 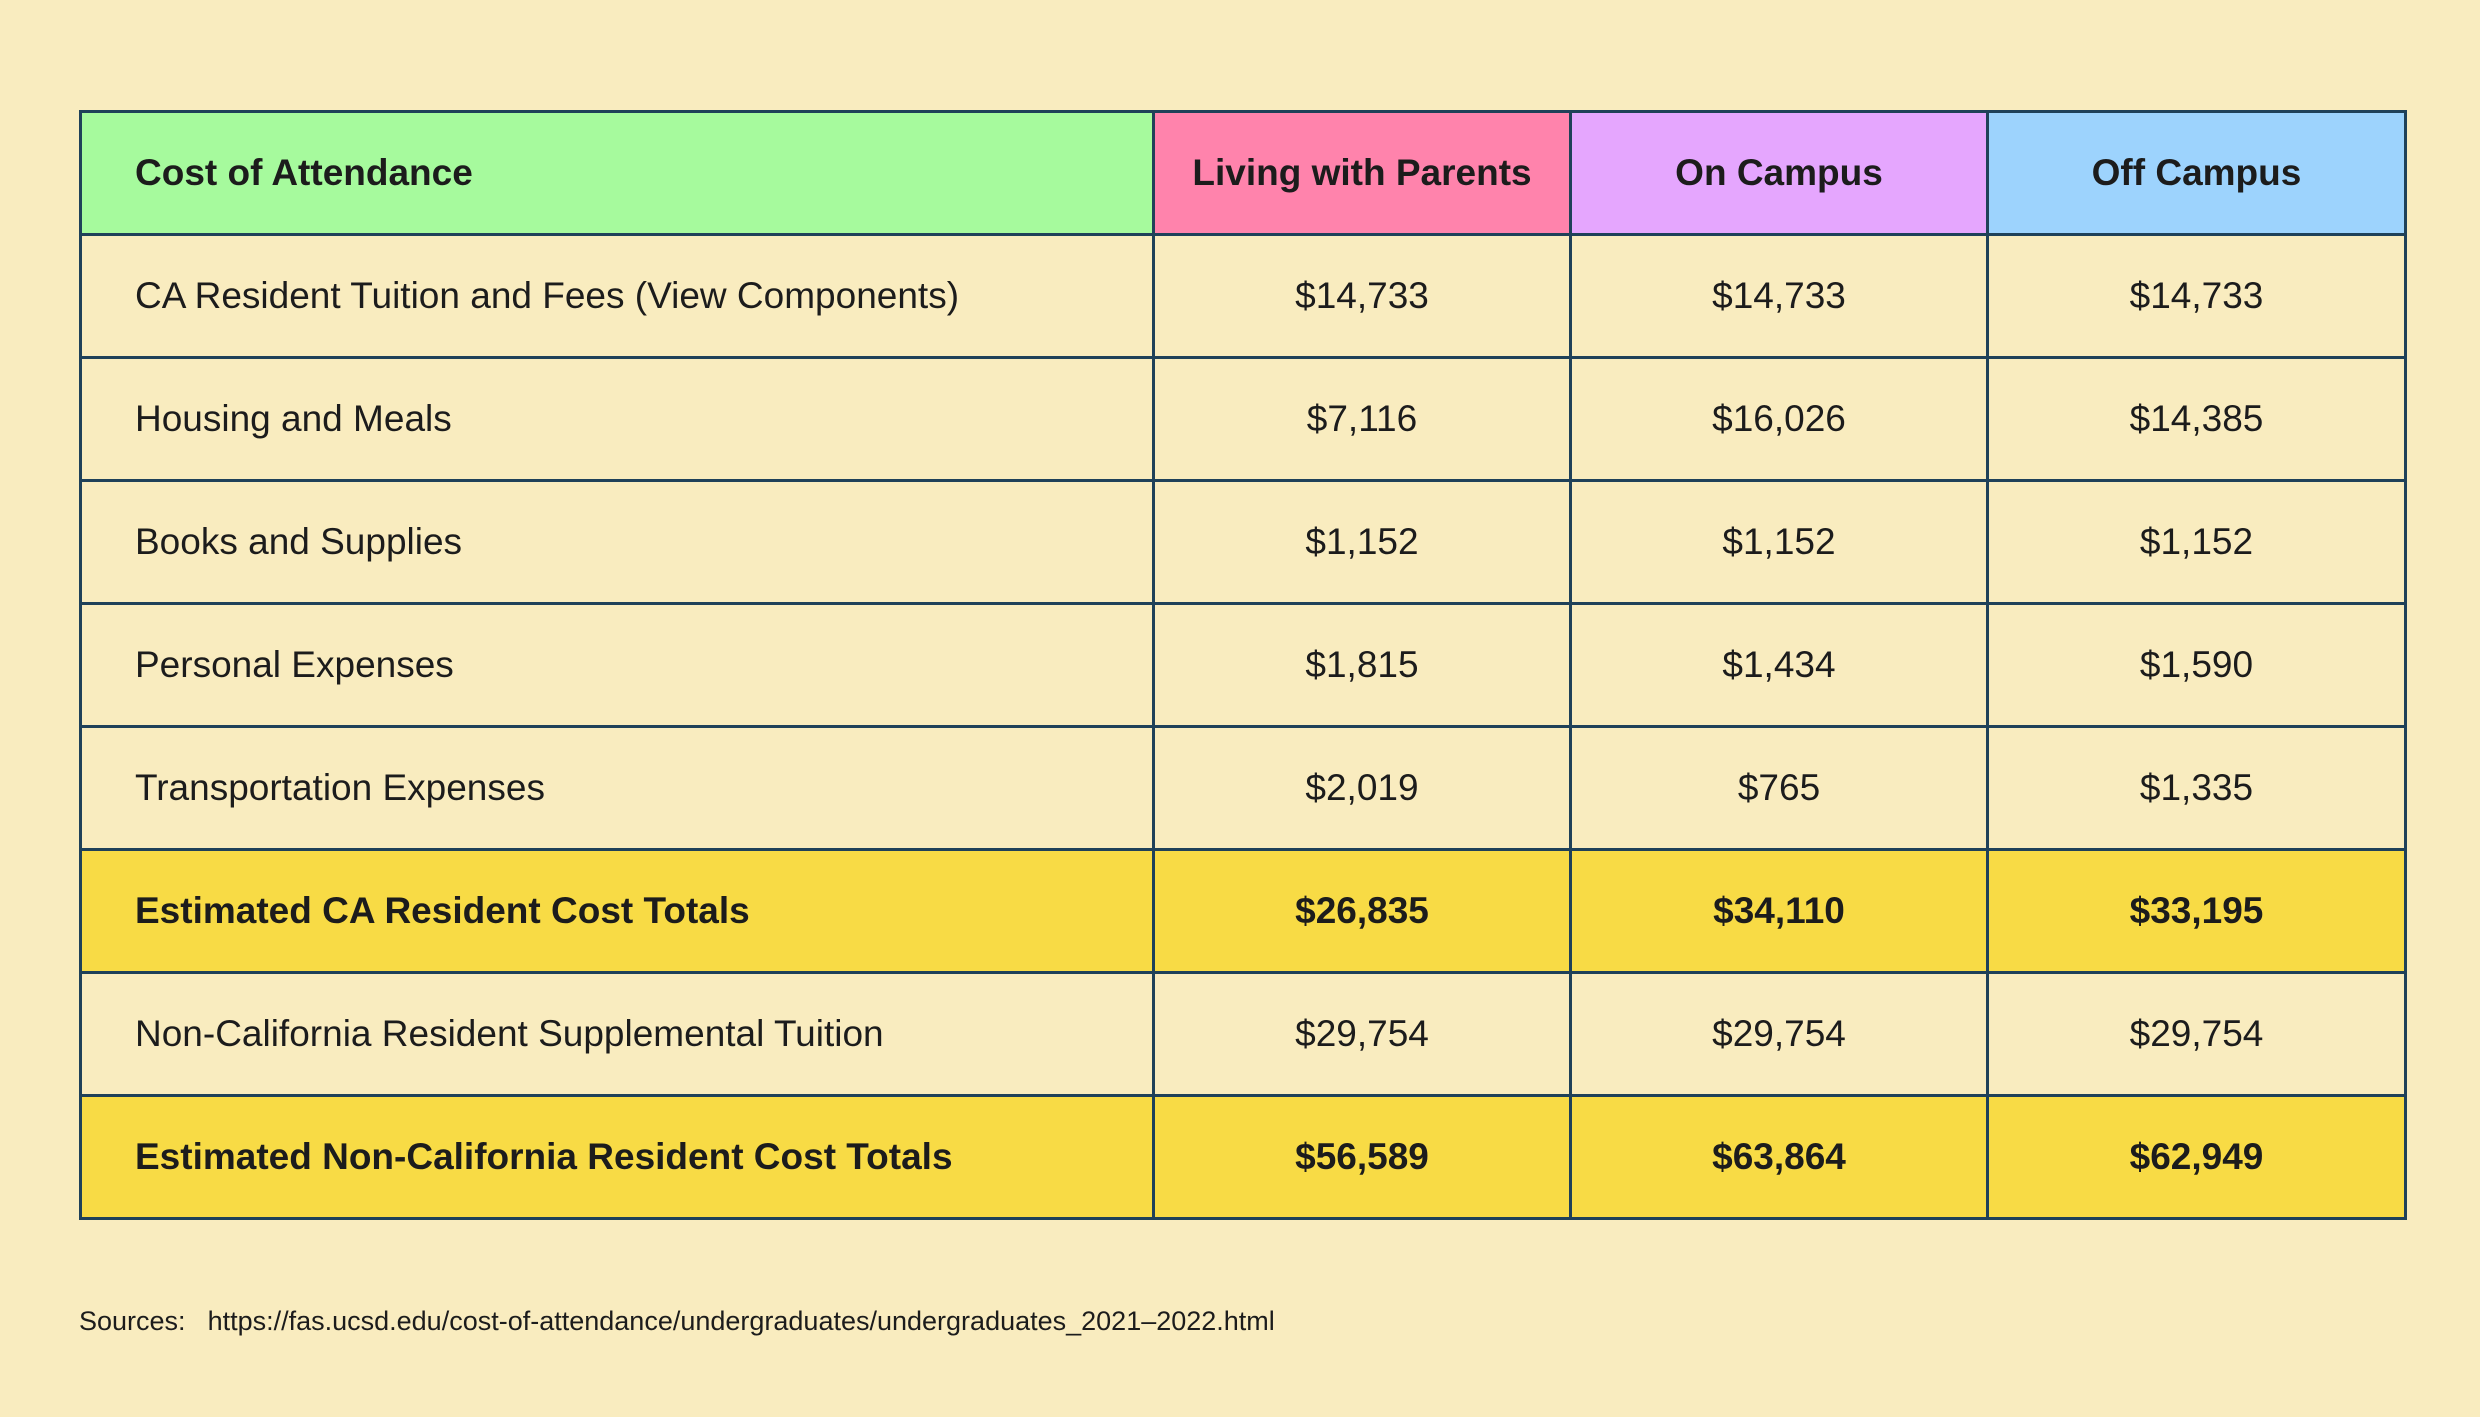 I want to click on cell-living-with-parents: $29,754, so click(x=1362, y=1034).